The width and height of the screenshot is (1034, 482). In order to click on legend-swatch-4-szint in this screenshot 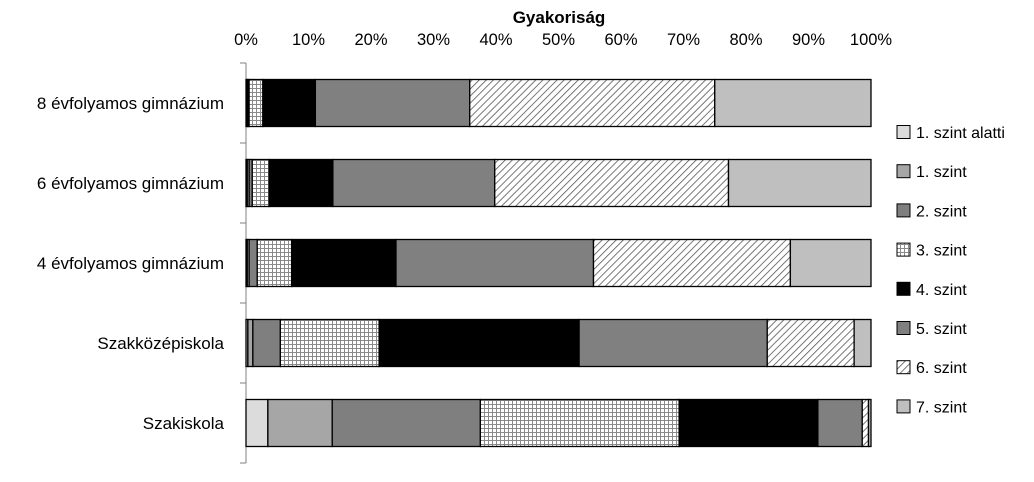, I will do `click(903, 288)`.